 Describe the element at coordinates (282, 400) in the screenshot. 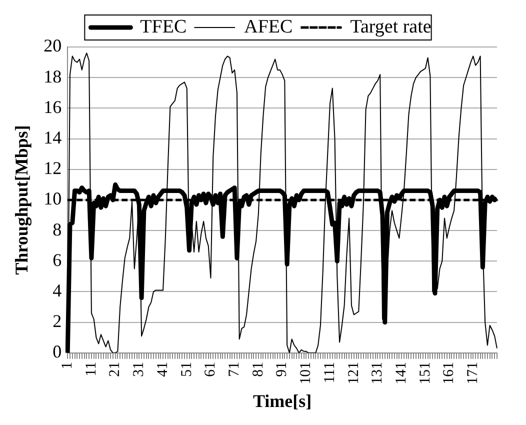

I see `x-axis-title: Time[s]` at that location.